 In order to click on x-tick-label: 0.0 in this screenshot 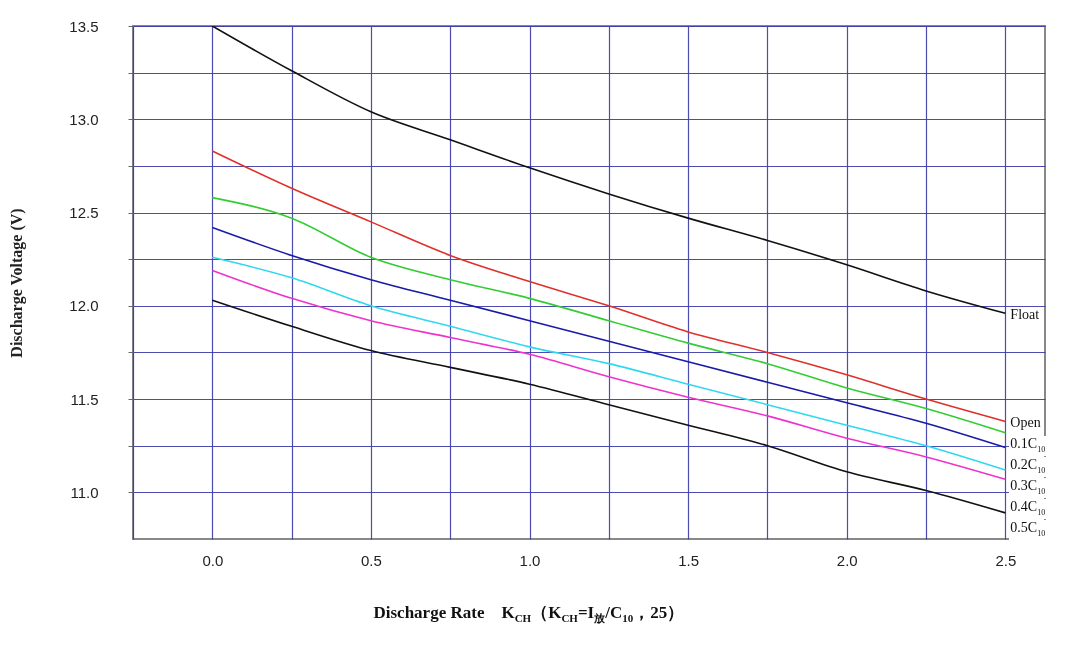, I will do `click(213, 560)`.